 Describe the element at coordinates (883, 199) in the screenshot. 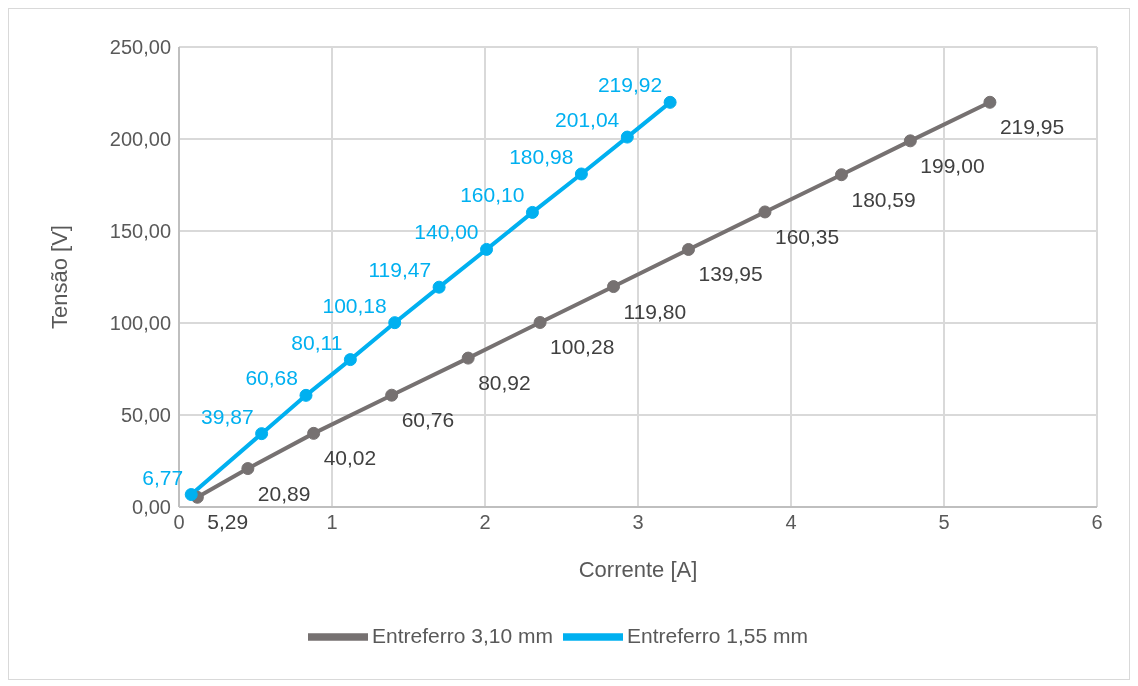

I see `data-label: 180,59` at that location.